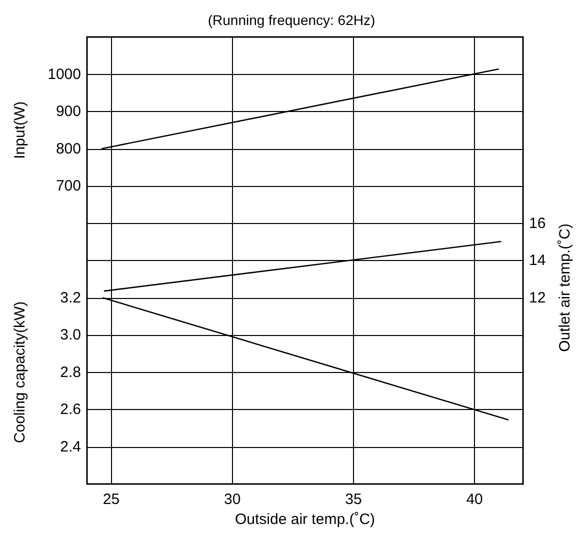 Image resolution: width=583 pixels, height=537 pixels. What do you see at coordinates (68, 149) in the screenshot?
I see `y-tick-label: 800` at bounding box center [68, 149].